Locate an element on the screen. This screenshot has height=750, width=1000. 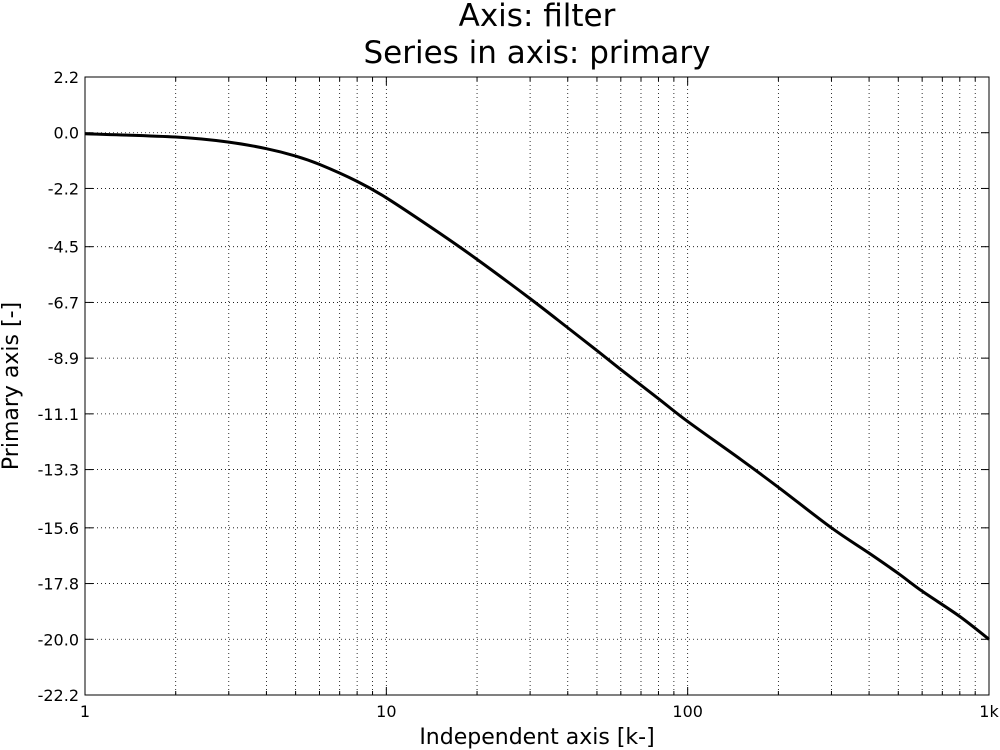
x-axis-label: Independent axis [k-] is located at coordinates (536, 737).